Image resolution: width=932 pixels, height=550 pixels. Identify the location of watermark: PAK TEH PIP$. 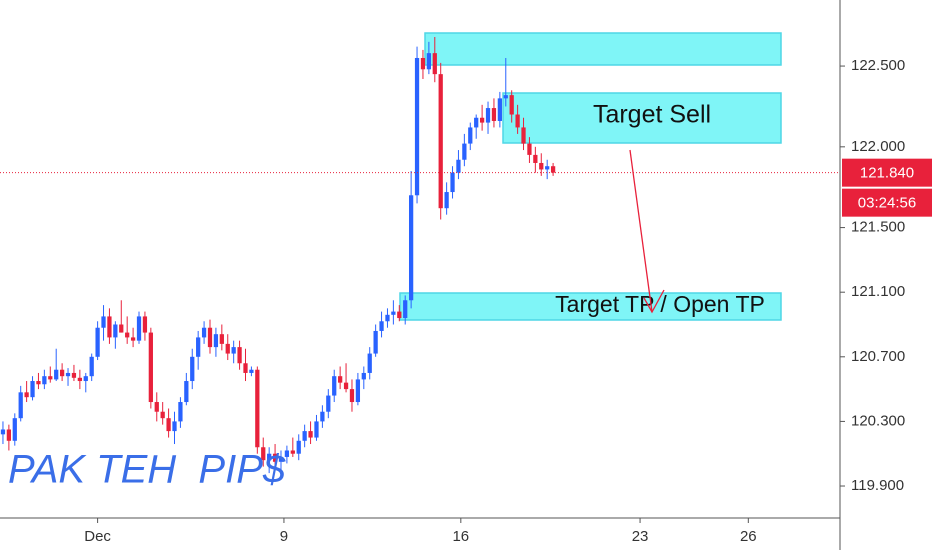
(147, 470).